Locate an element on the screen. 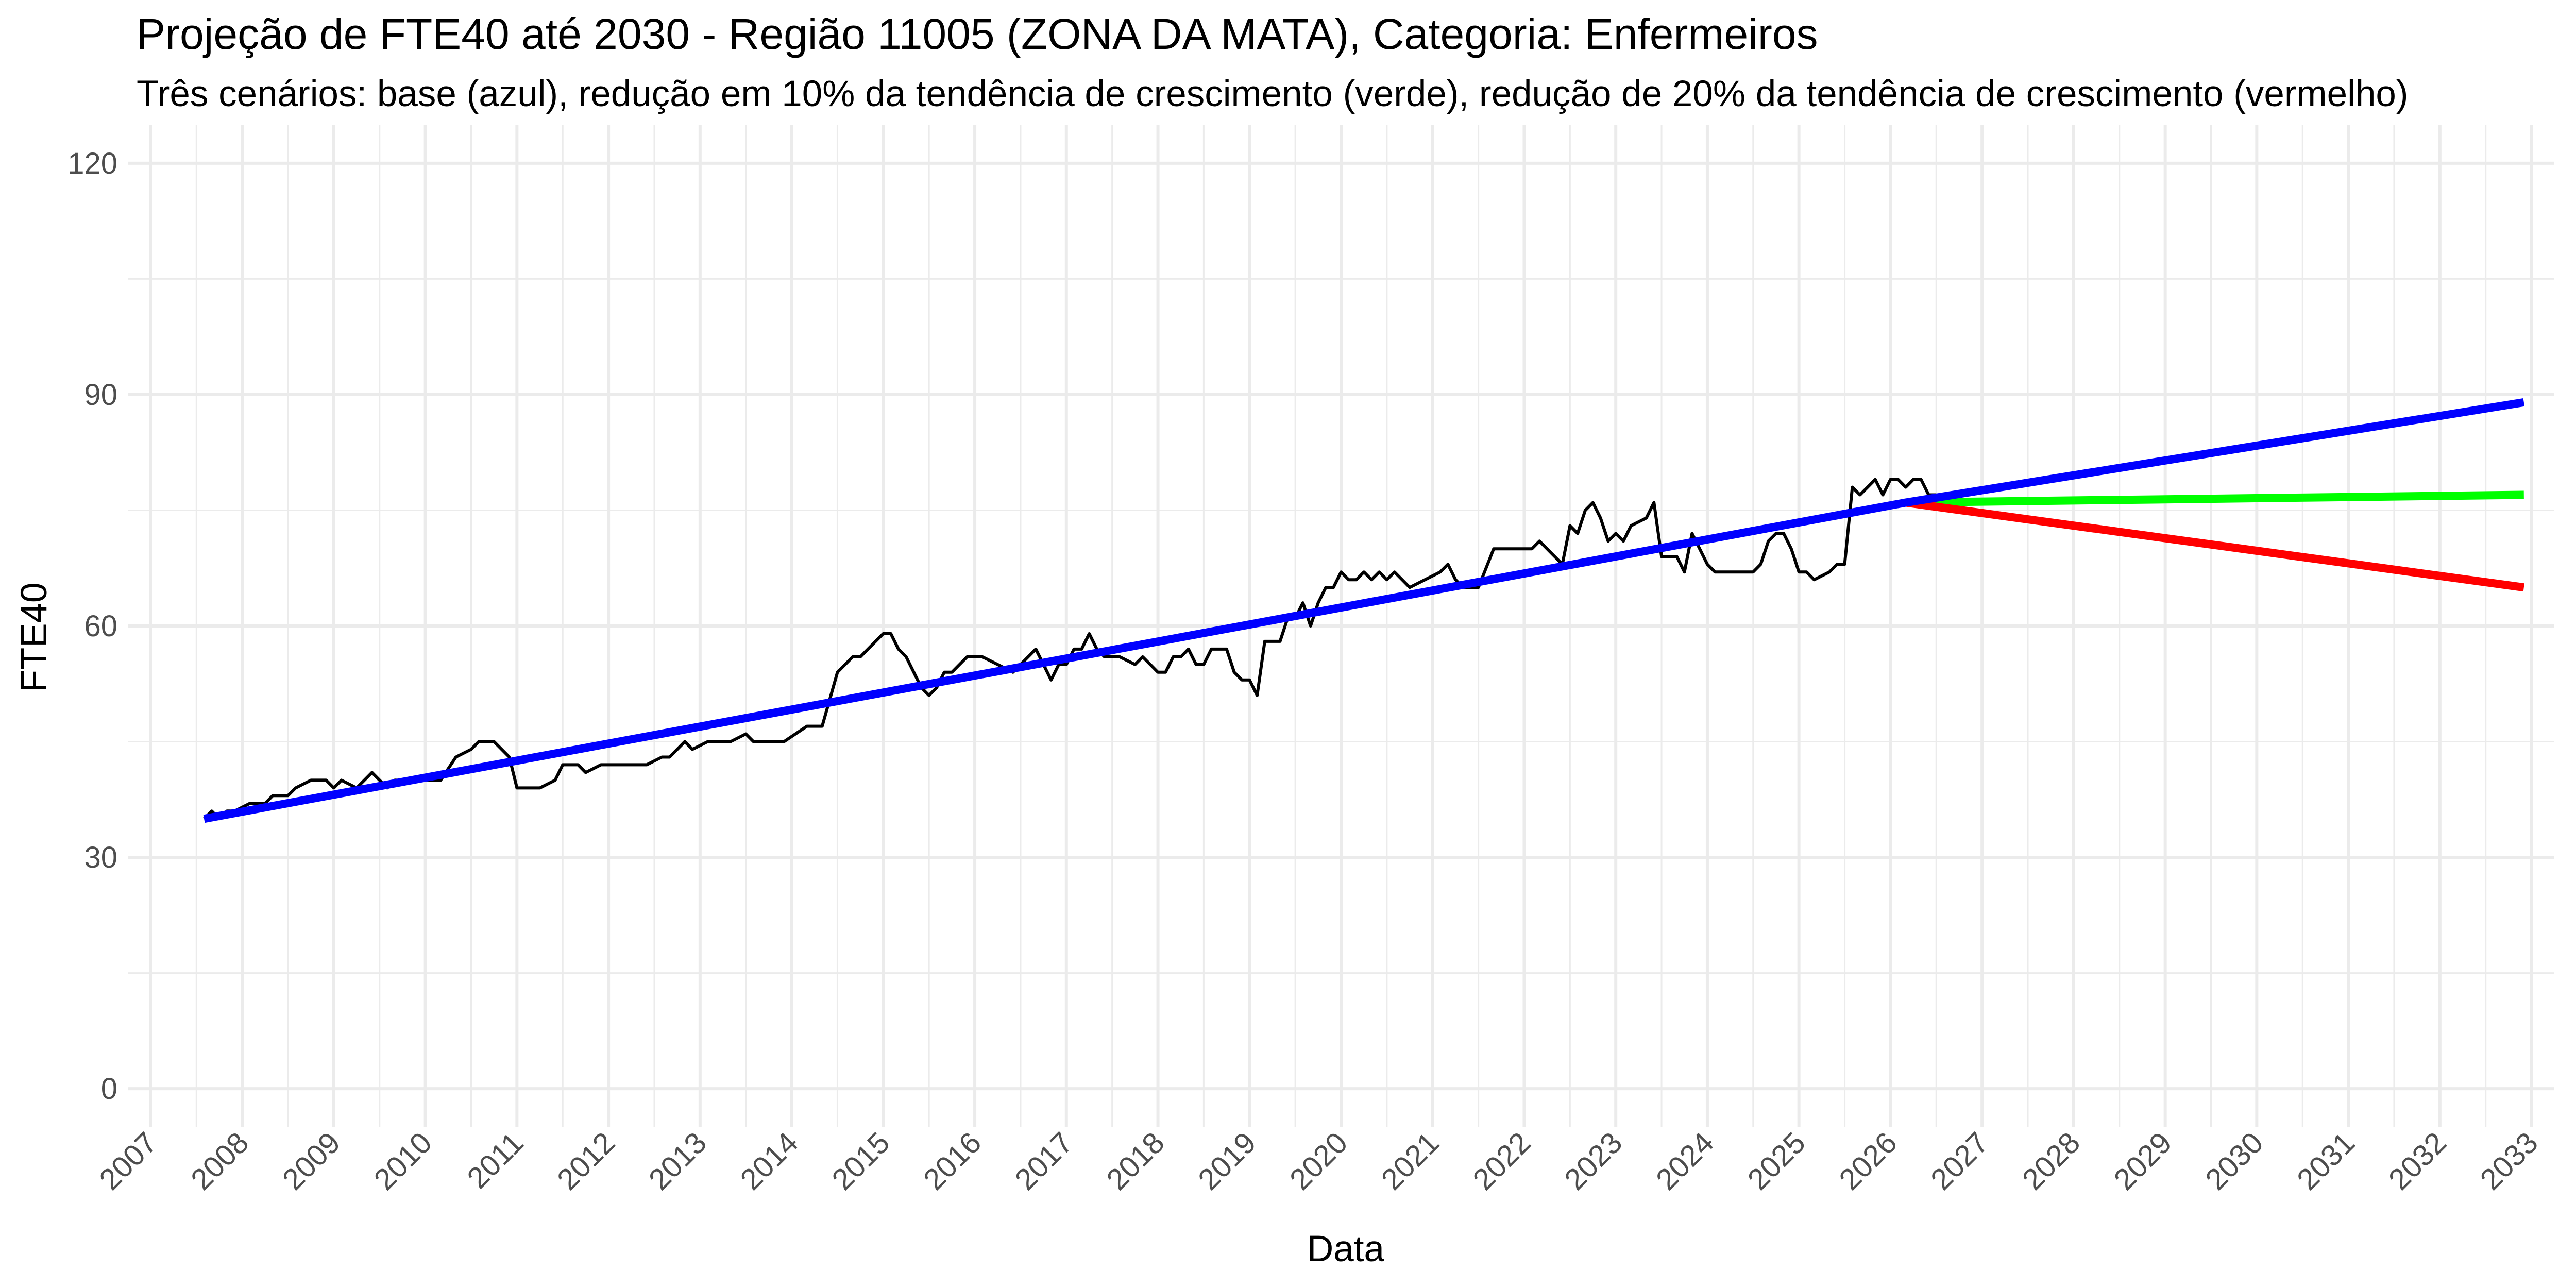 Image resolution: width=2576 pixels, height=1288 pixels. x-tick-label: 2025 is located at coordinates (1776, 1161).